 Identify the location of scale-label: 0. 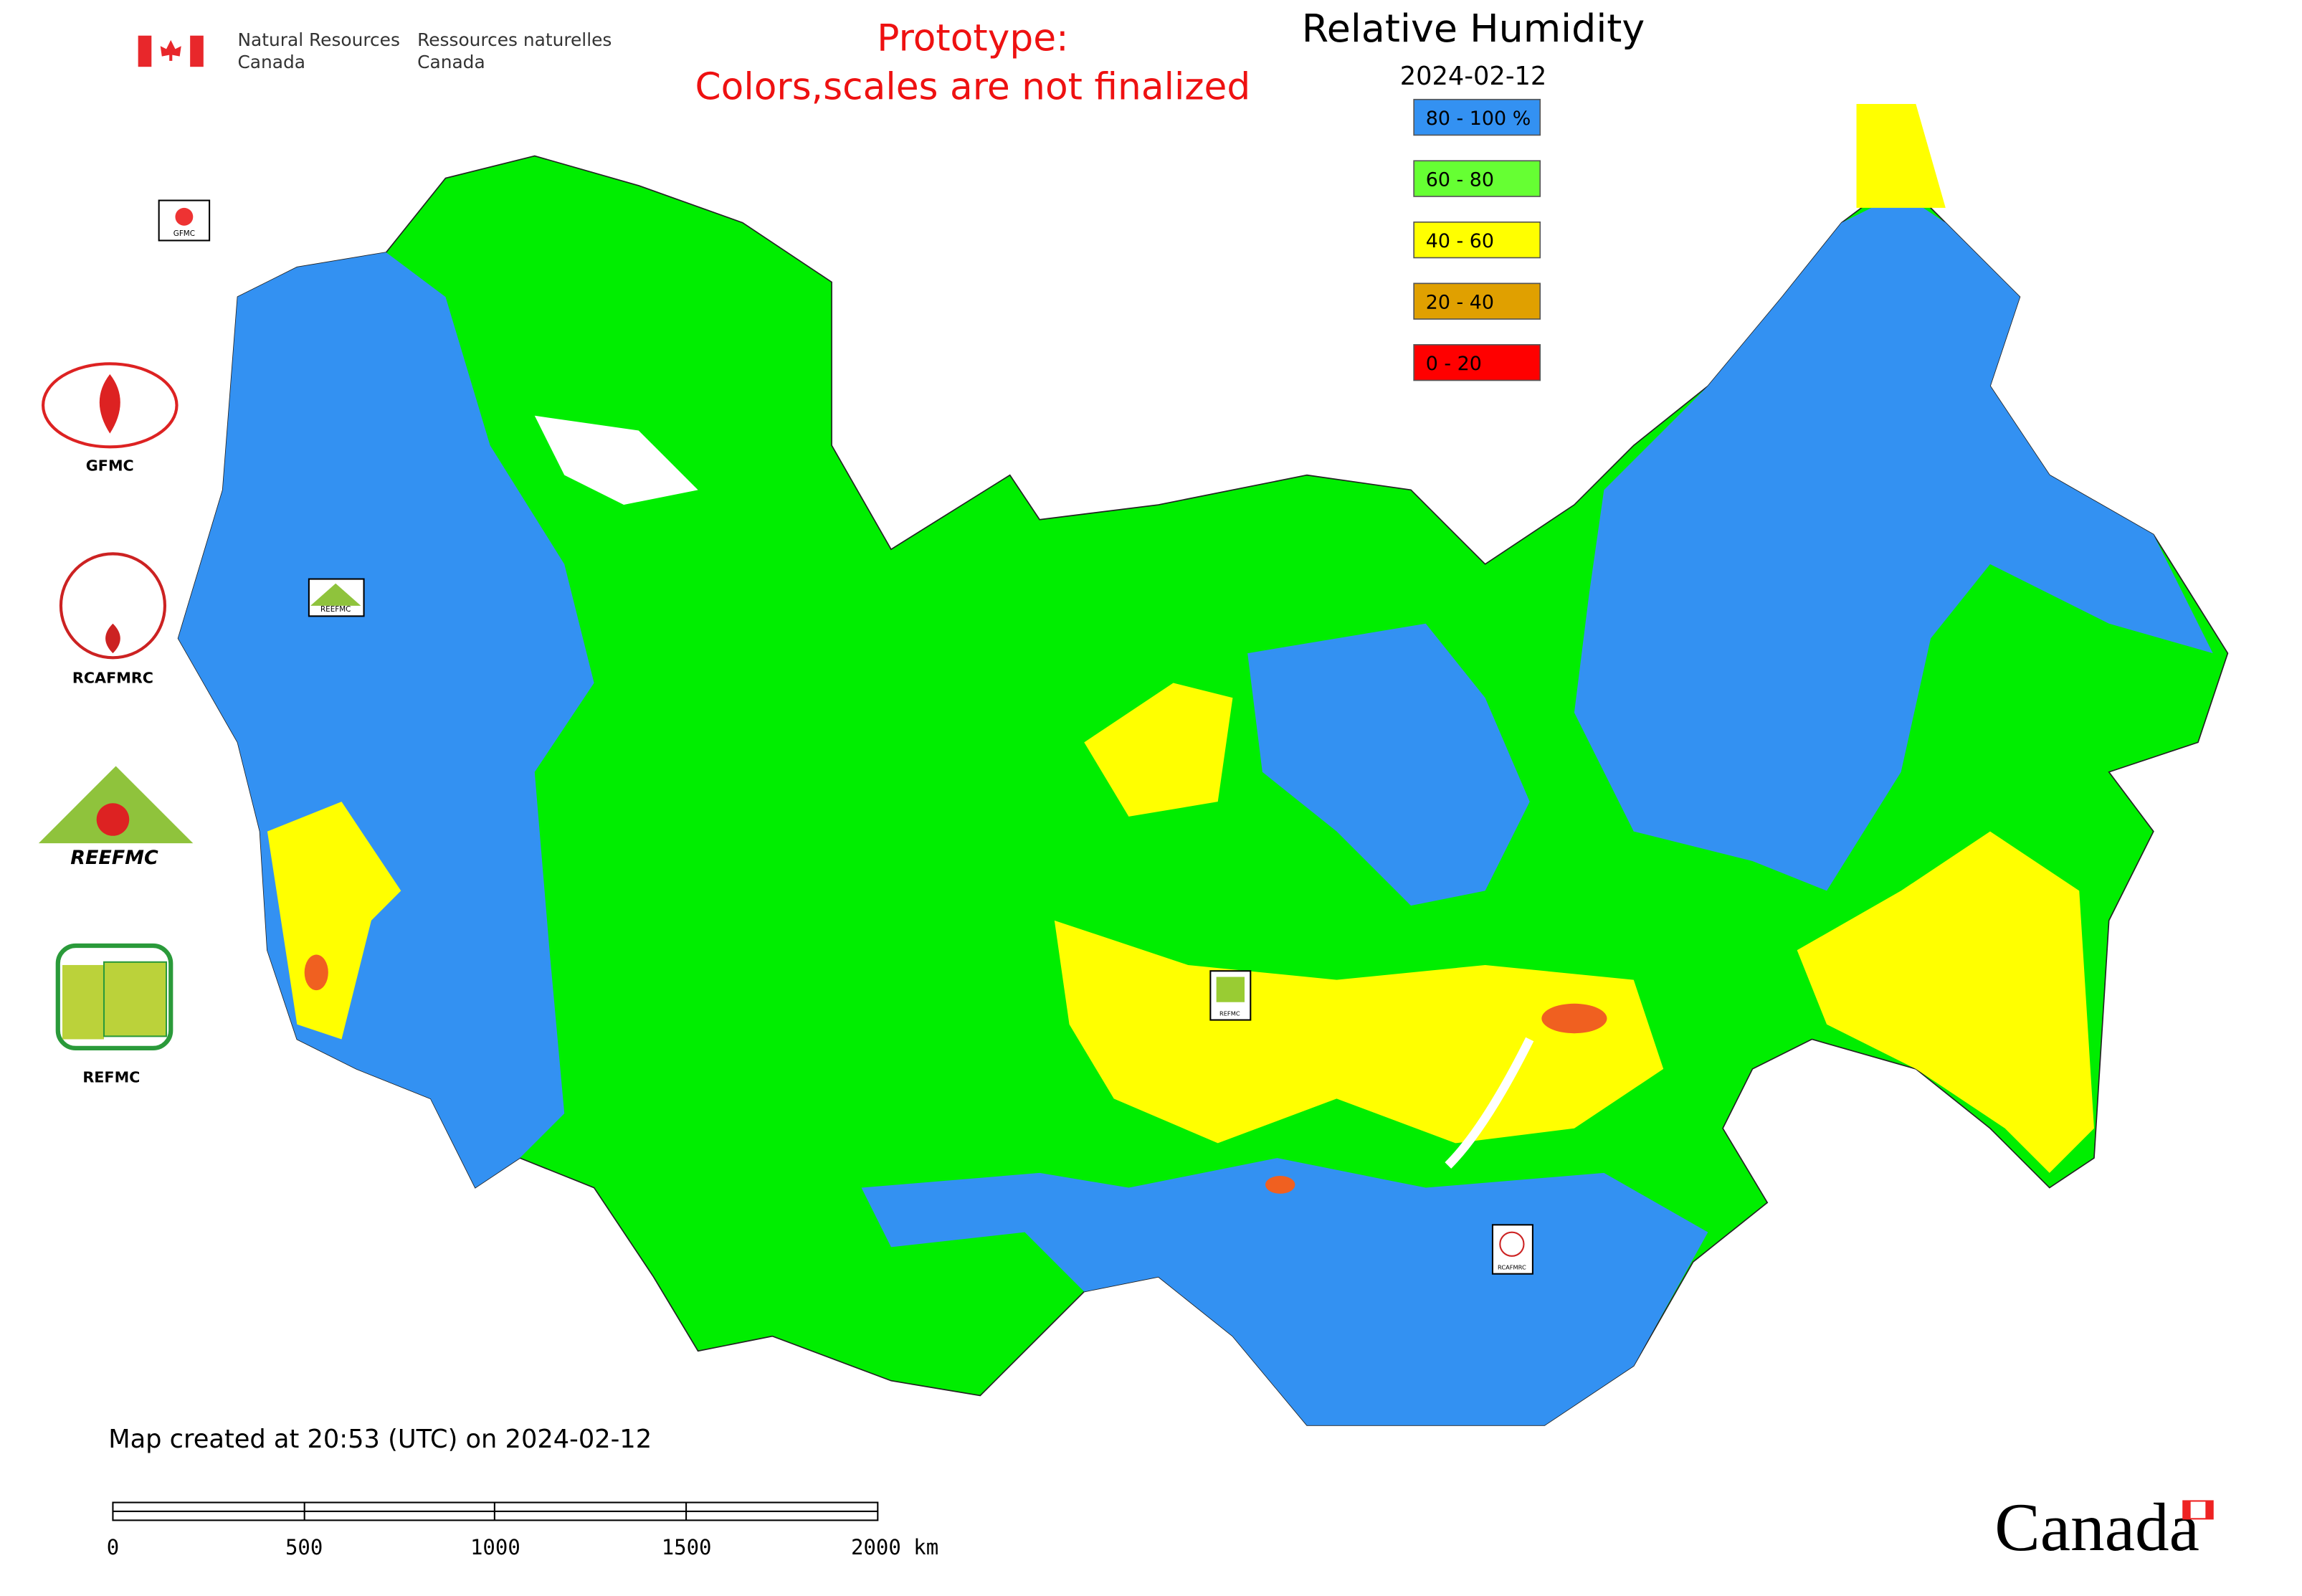
(113, 1547).